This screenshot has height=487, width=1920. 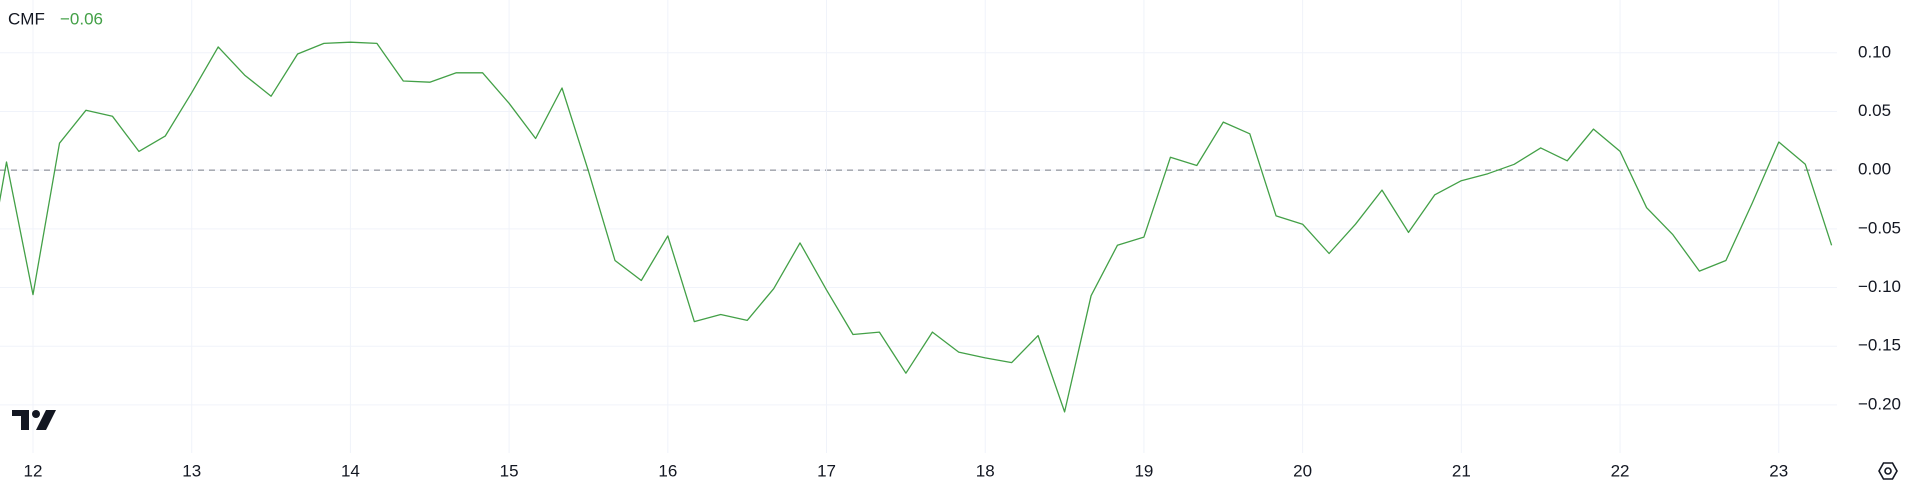 I want to click on tradingview-logo, so click(x=34, y=420).